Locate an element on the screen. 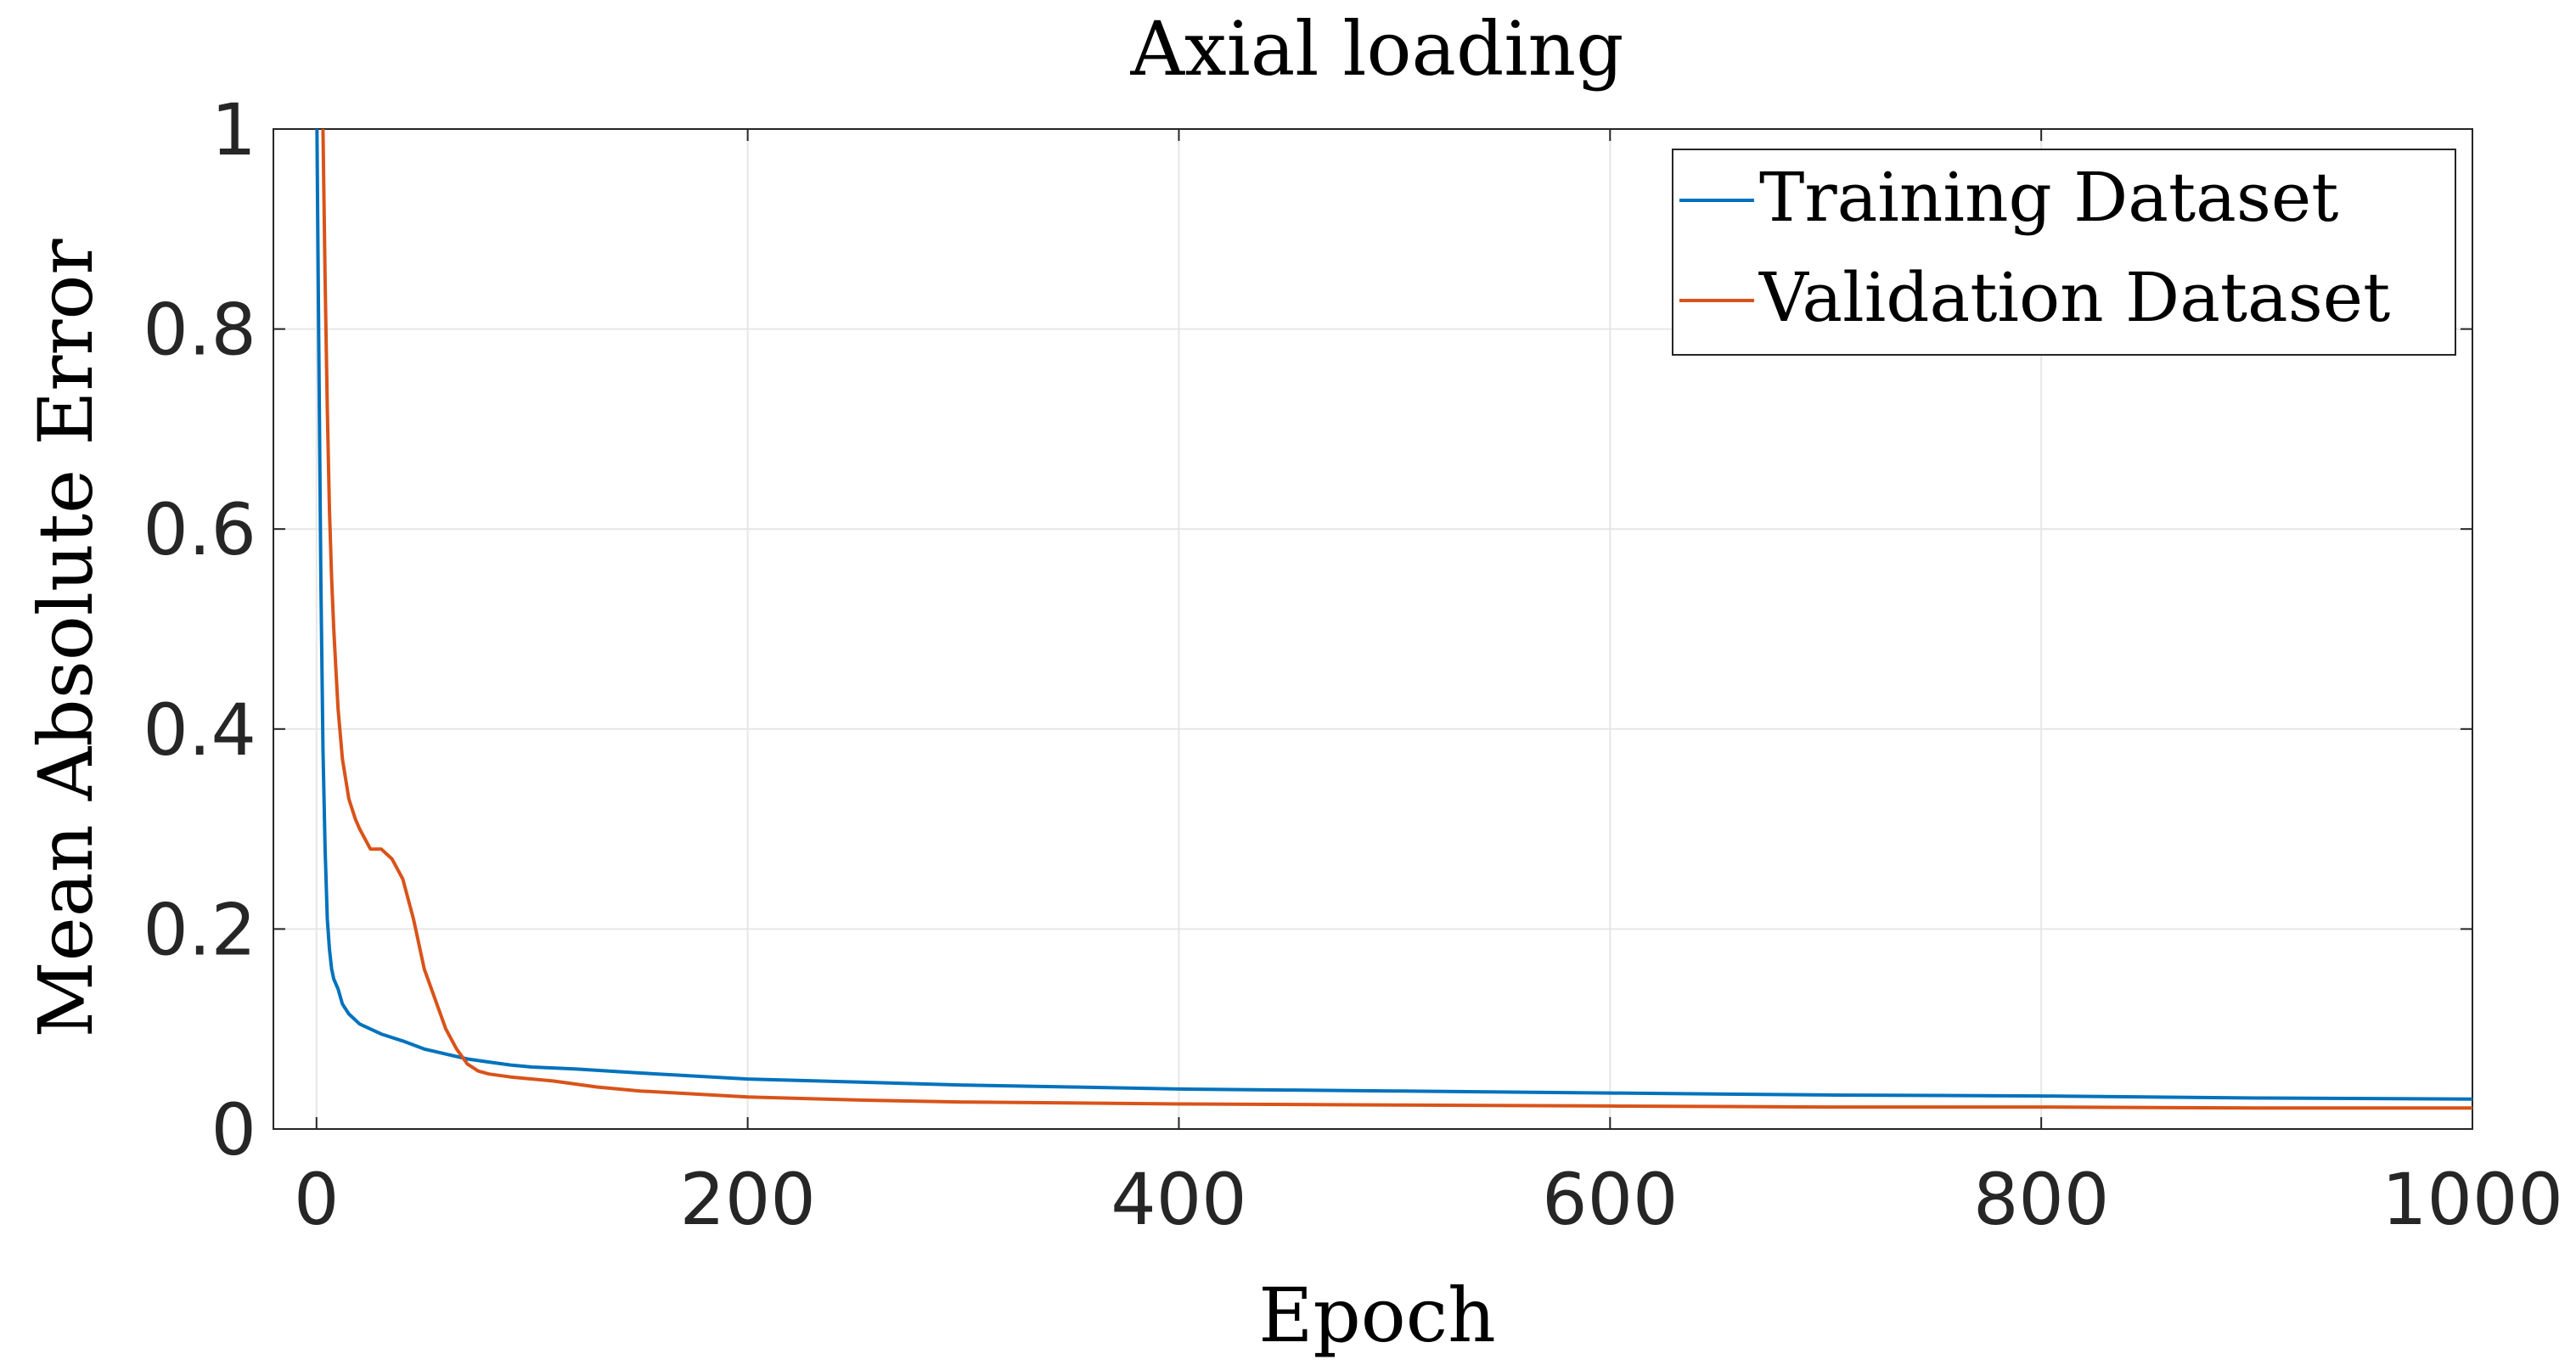  y-axis-label: Mean Absolute Error is located at coordinates (66, 638).